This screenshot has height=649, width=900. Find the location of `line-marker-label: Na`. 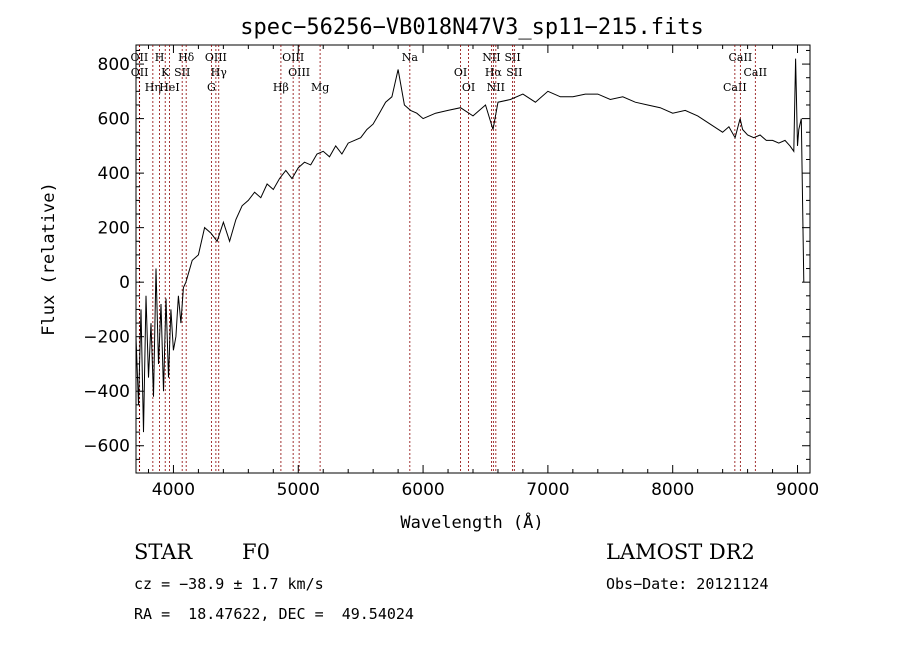

line-marker-label: Na is located at coordinates (410, 57).